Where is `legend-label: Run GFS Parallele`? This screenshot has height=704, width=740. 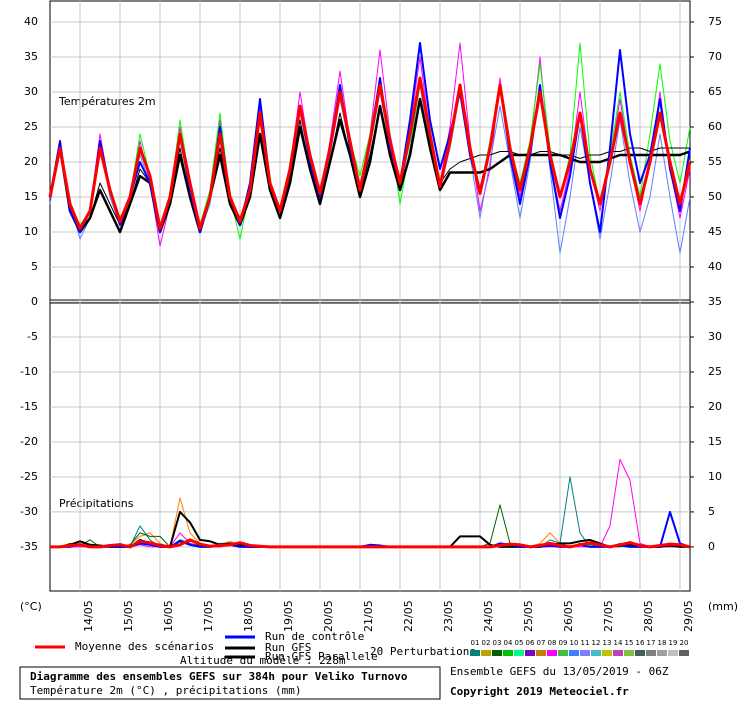
legend-label: Run GFS Parallele is located at coordinates (321, 656).